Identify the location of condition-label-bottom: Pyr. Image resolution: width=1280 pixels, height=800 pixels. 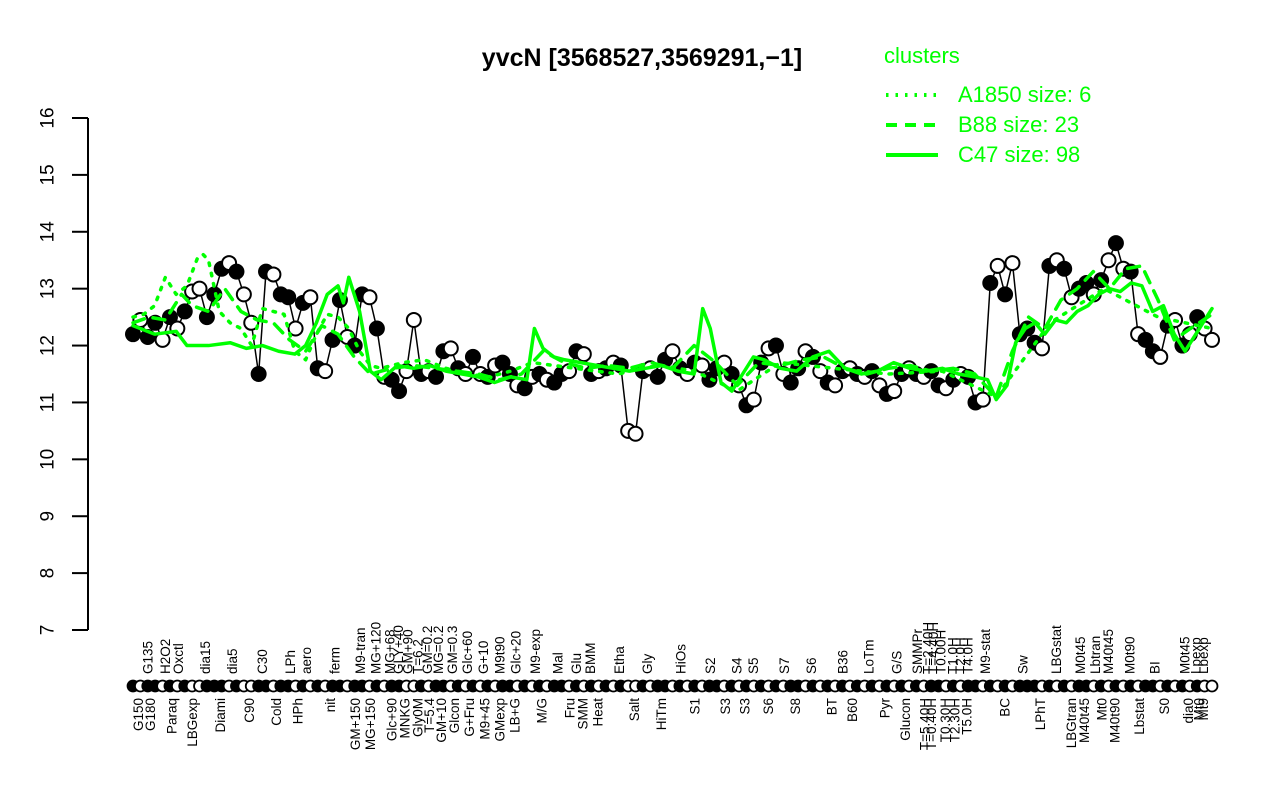
(885, 707).